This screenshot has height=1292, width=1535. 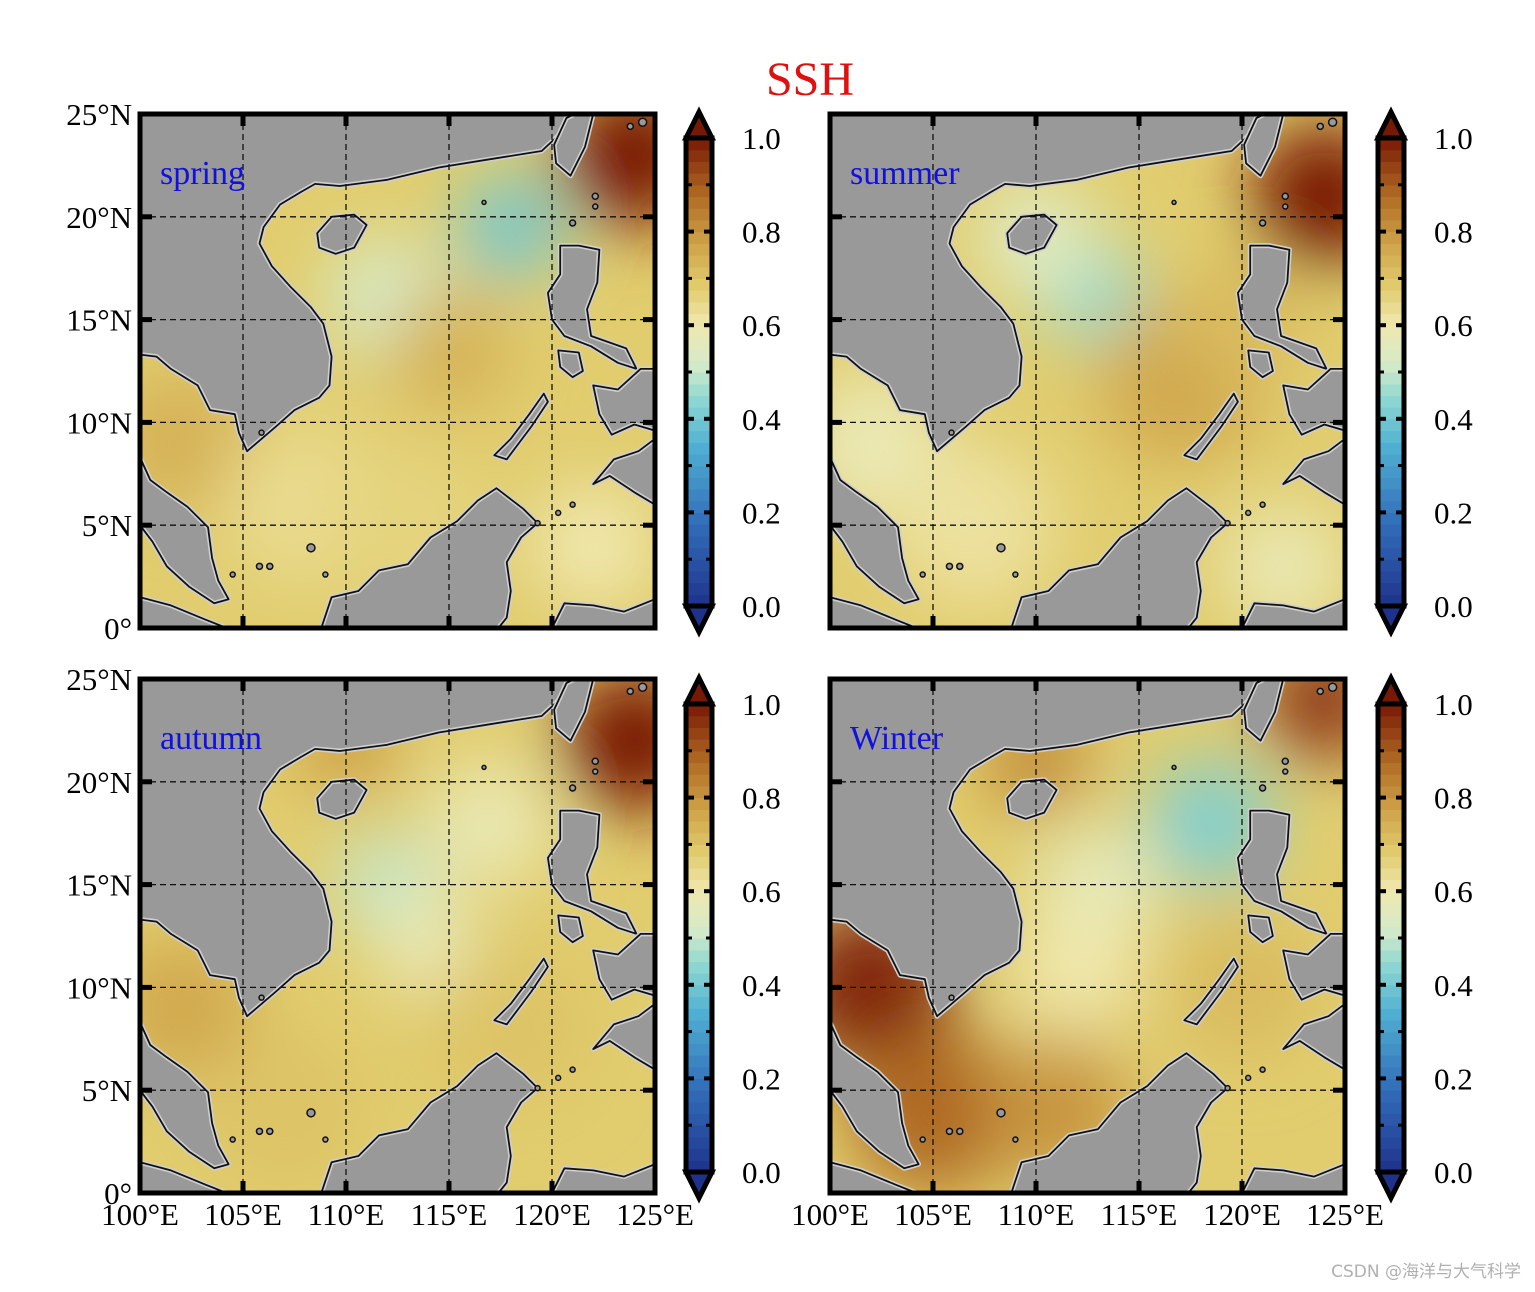 I want to click on season-label: Winter, so click(x=897, y=738).